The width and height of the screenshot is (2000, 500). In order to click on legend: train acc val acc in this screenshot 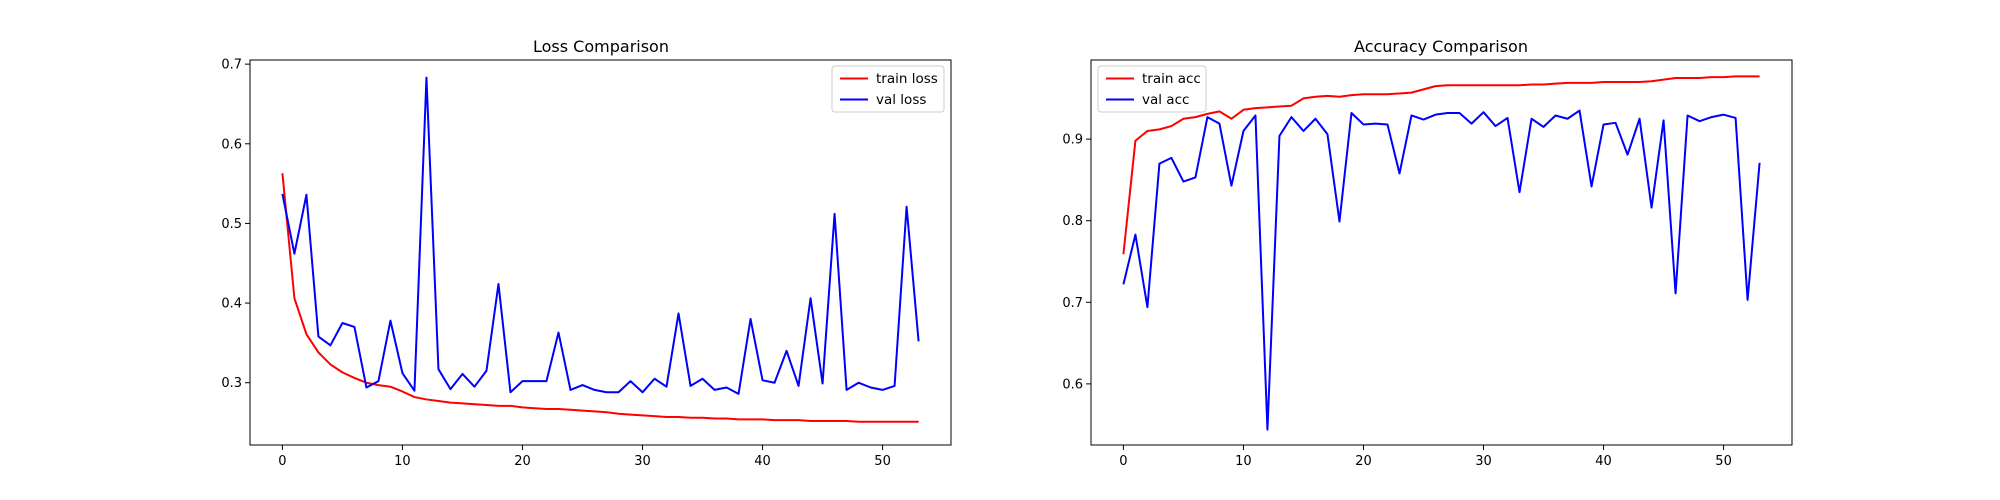, I will do `click(1152, 89)`.